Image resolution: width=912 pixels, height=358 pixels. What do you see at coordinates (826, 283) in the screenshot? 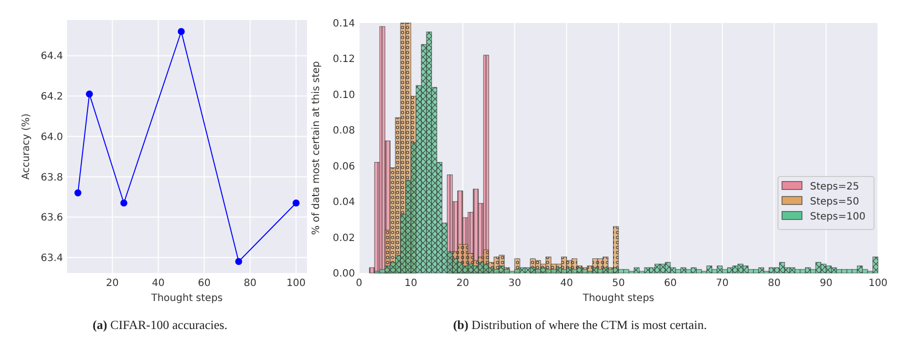
I see `x-tick-label: 90` at bounding box center [826, 283].